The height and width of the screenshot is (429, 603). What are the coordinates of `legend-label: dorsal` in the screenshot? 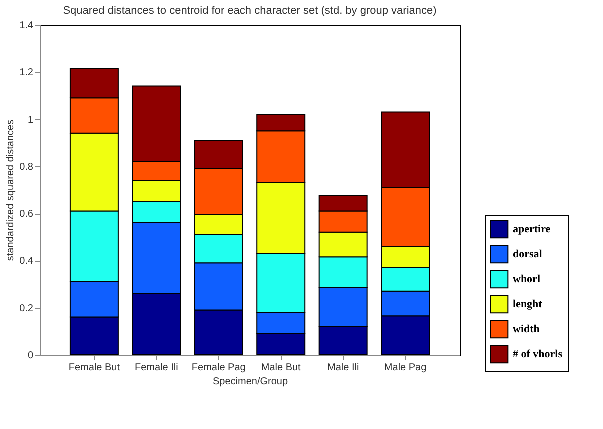 It's located at (527, 254).